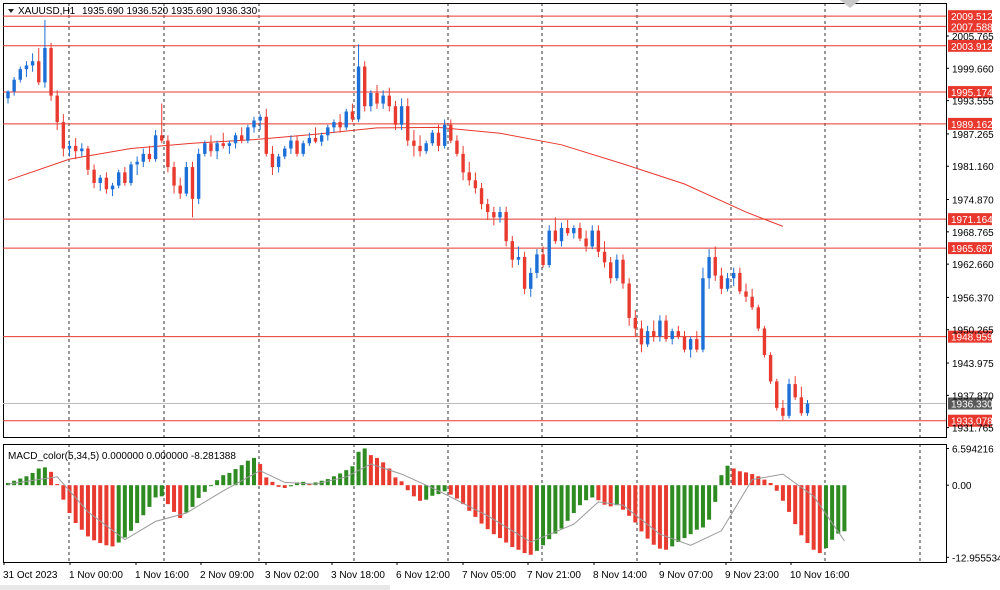 This screenshot has width=1000, height=590. What do you see at coordinates (752, 575) in the screenshot?
I see `time-tick-label: 9 Nov 23:00` at bounding box center [752, 575].